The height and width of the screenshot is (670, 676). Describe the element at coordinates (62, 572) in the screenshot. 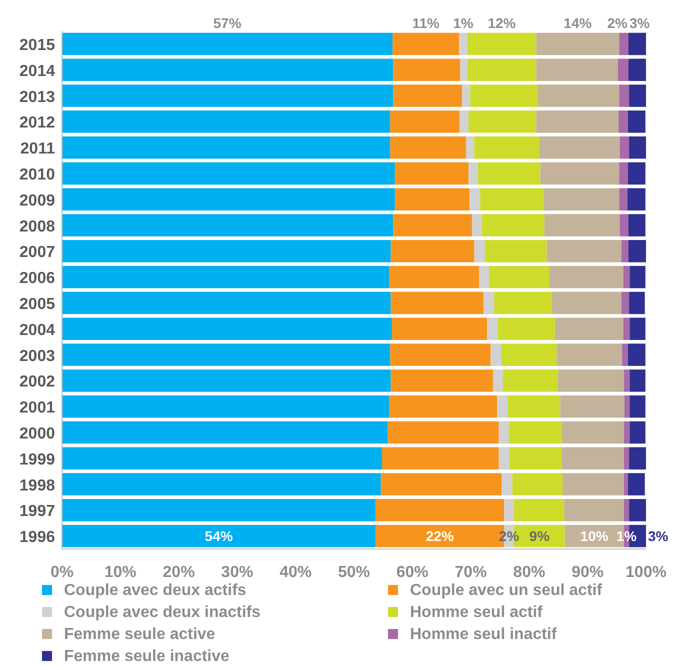

I see `x-tick-label: 0%` at that location.